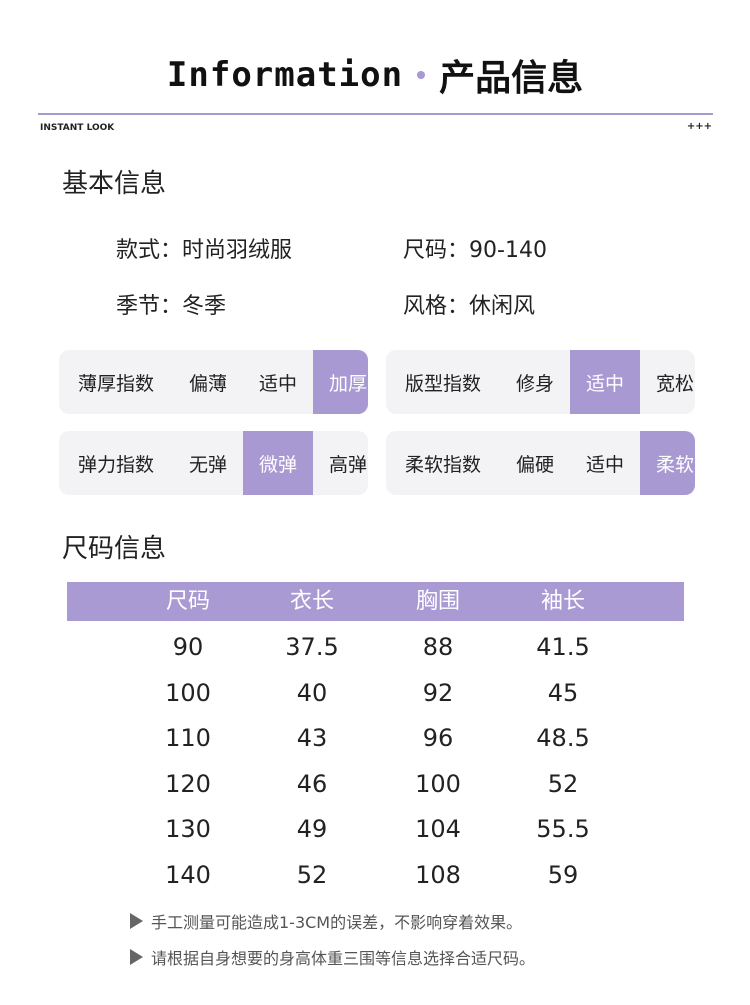  I want to click on table-cell: 41.5, so click(563, 647).